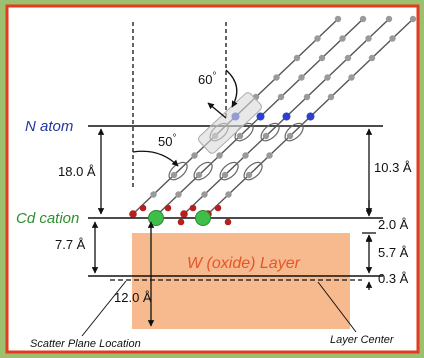 The height and width of the screenshot is (358, 424). I want to click on w-layer-label: W (oxide) Layer, so click(244, 263).